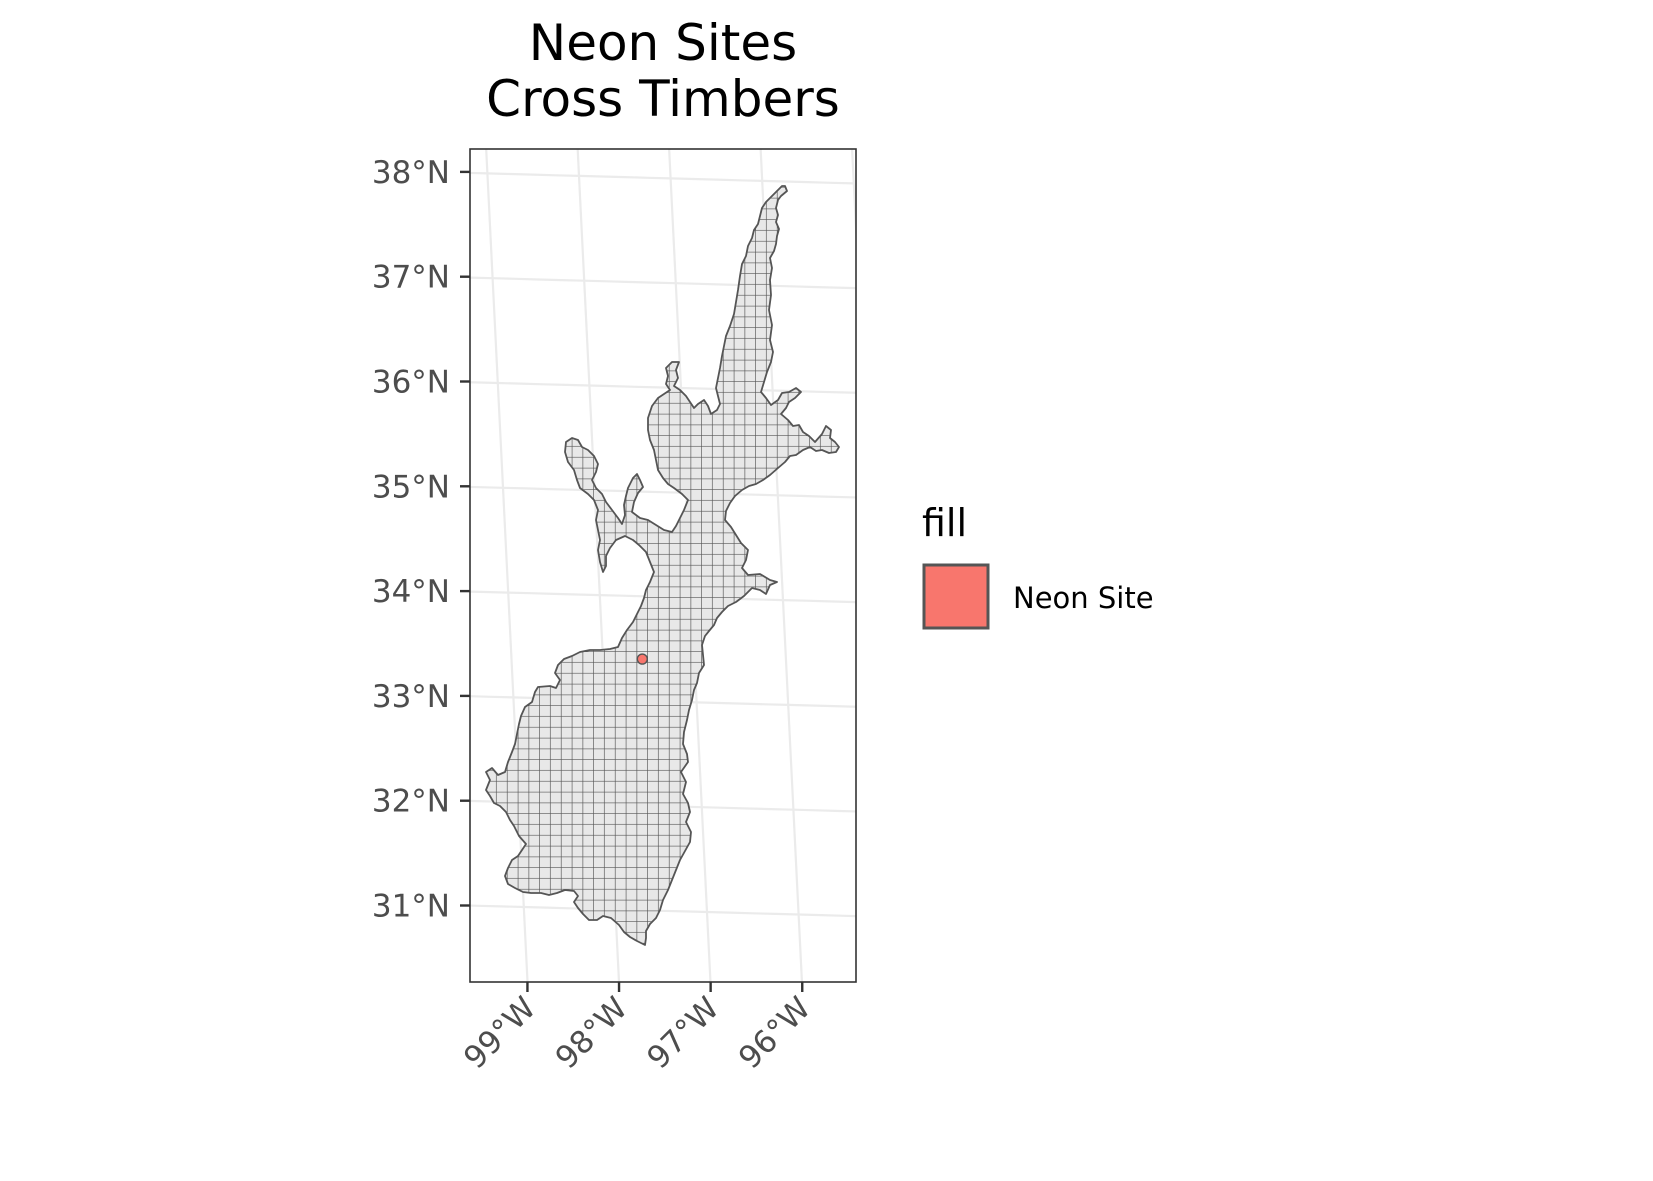 The width and height of the screenshot is (1653, 1181). I want to click on lat-tick-label: 32°N, so click(411, 802).